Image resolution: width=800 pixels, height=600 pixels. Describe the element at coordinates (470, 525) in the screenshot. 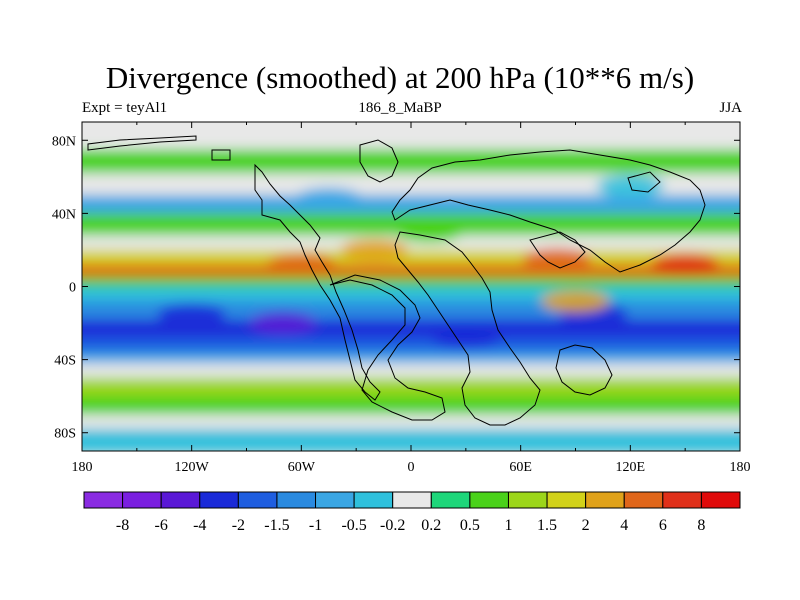

I see `colorbar-label: 0.5` at that location.